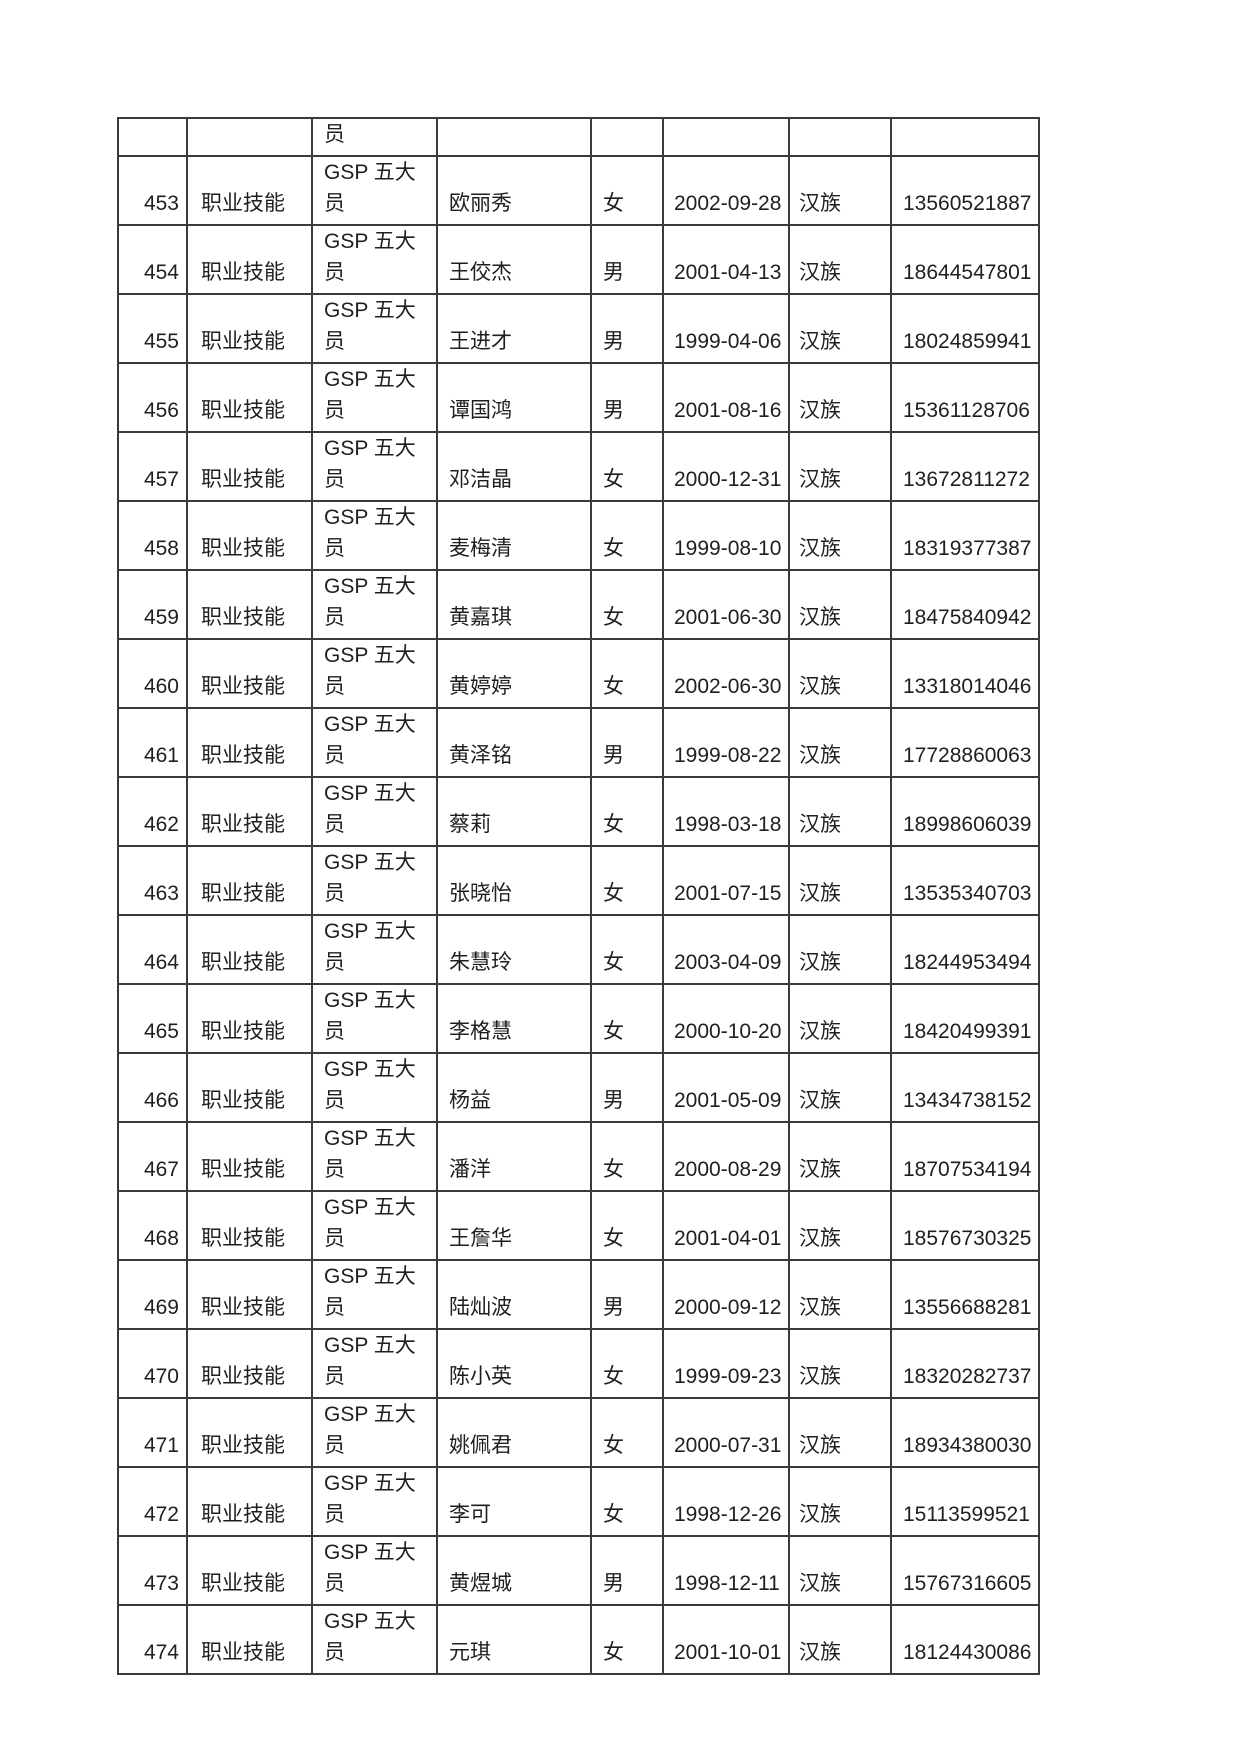  What do you see at coordinates (726, 949) in the screenshot?
I see `birthdate-cell: 2003-04-09` at bounding box center [726, 949].